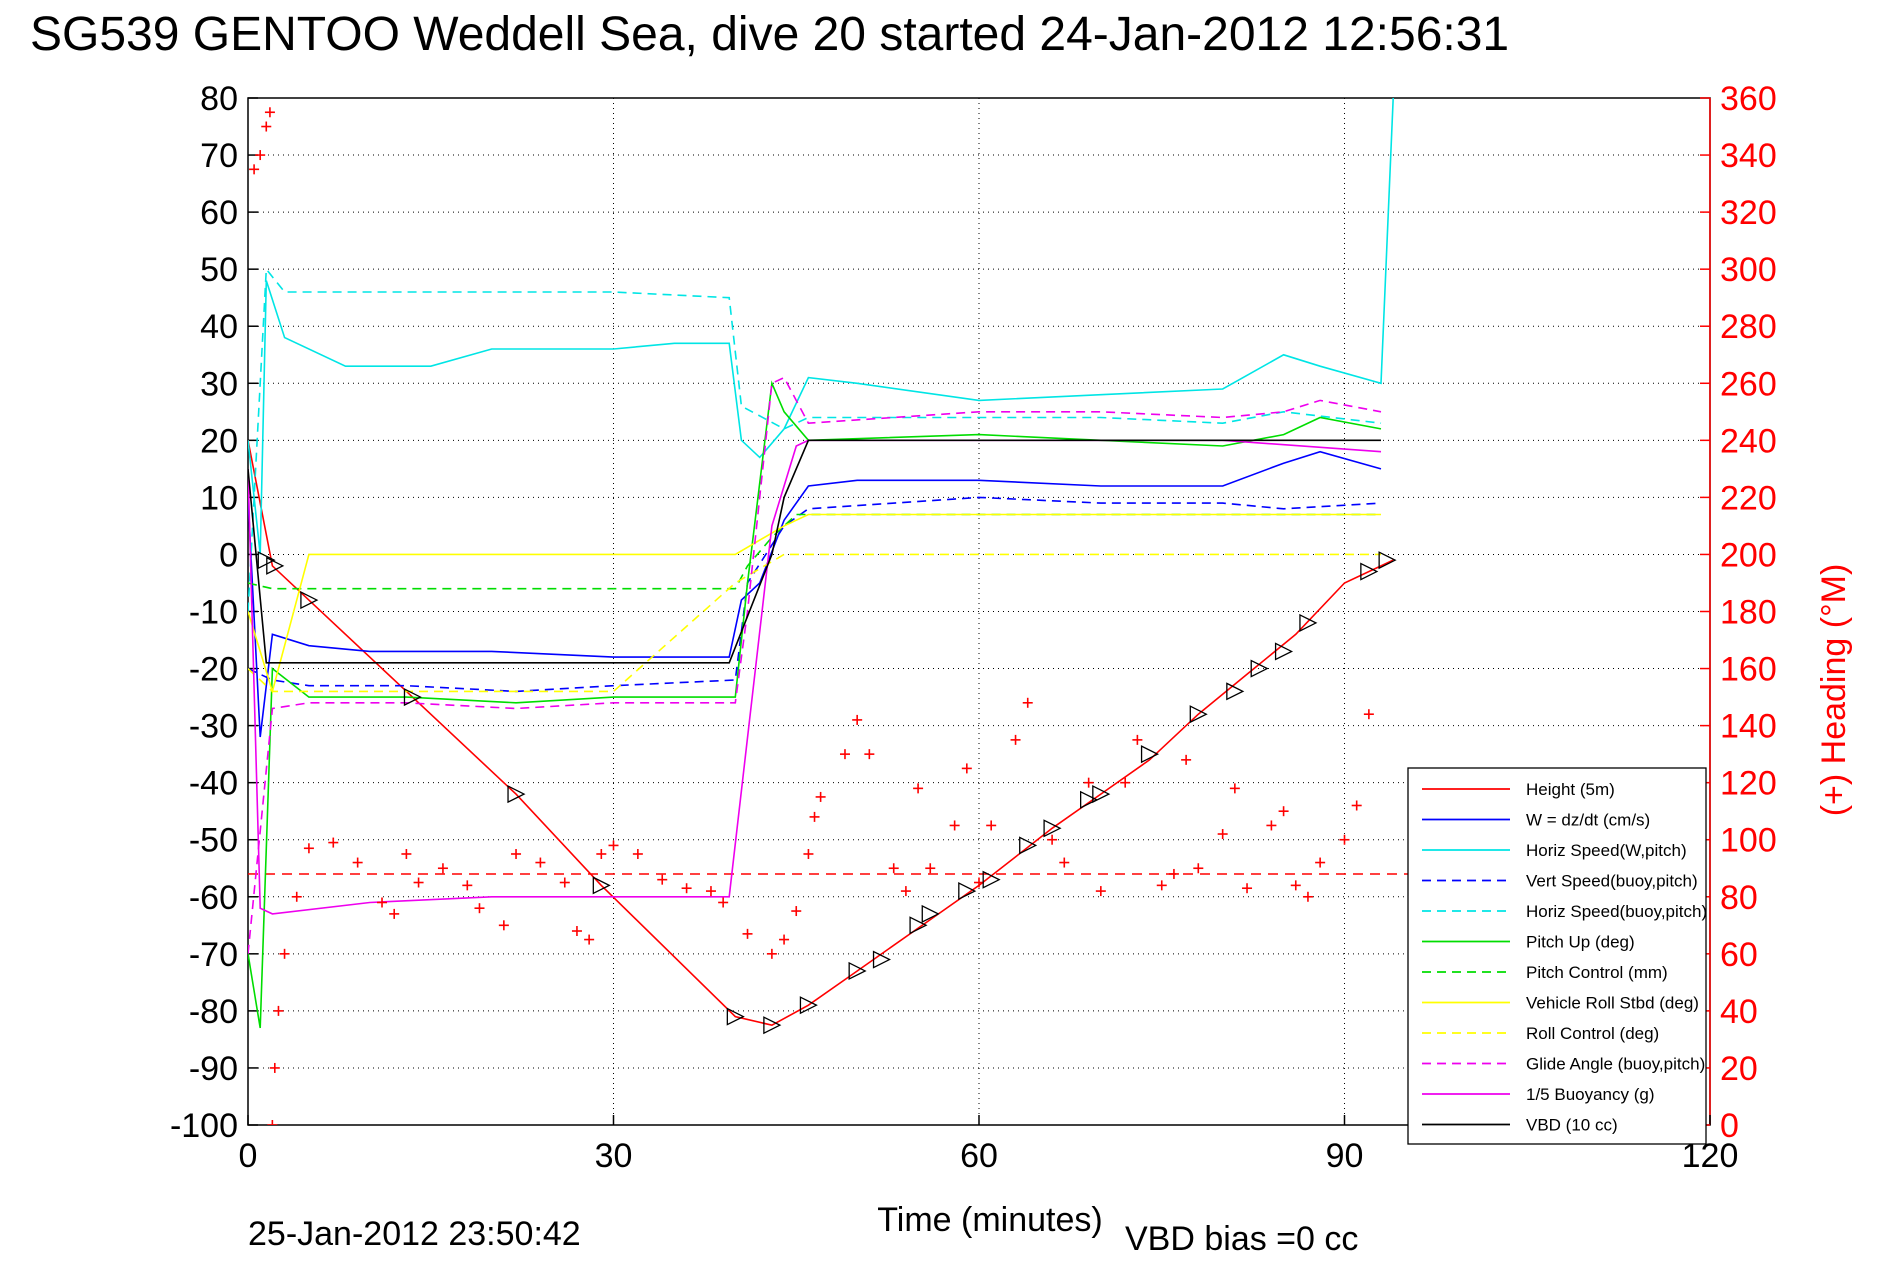 The width and height of the screenshot is (1891, 1262). Describe the element at coordinates (1748, 555) in the screenshot. I see `right-tick-label: 200` at that location.